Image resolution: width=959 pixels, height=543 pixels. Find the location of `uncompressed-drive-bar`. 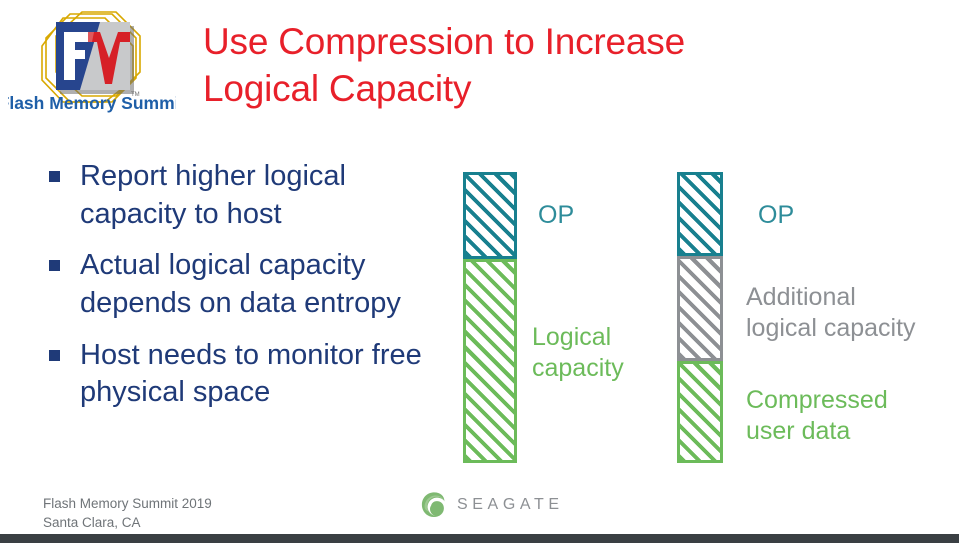

uncompressed-drive-bar is located at coordinates (490, 317).